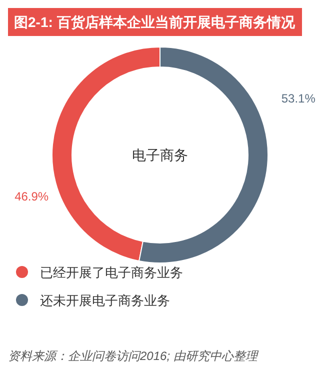  Describe the element at coordinates (111, 272) in the screenshot. I see `legend-label: 已经开展了电子商务业务` at that location.